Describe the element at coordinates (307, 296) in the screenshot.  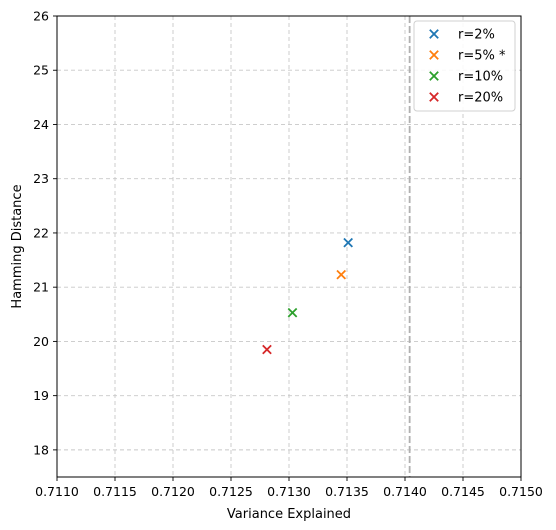
I see `data-points` at that location.